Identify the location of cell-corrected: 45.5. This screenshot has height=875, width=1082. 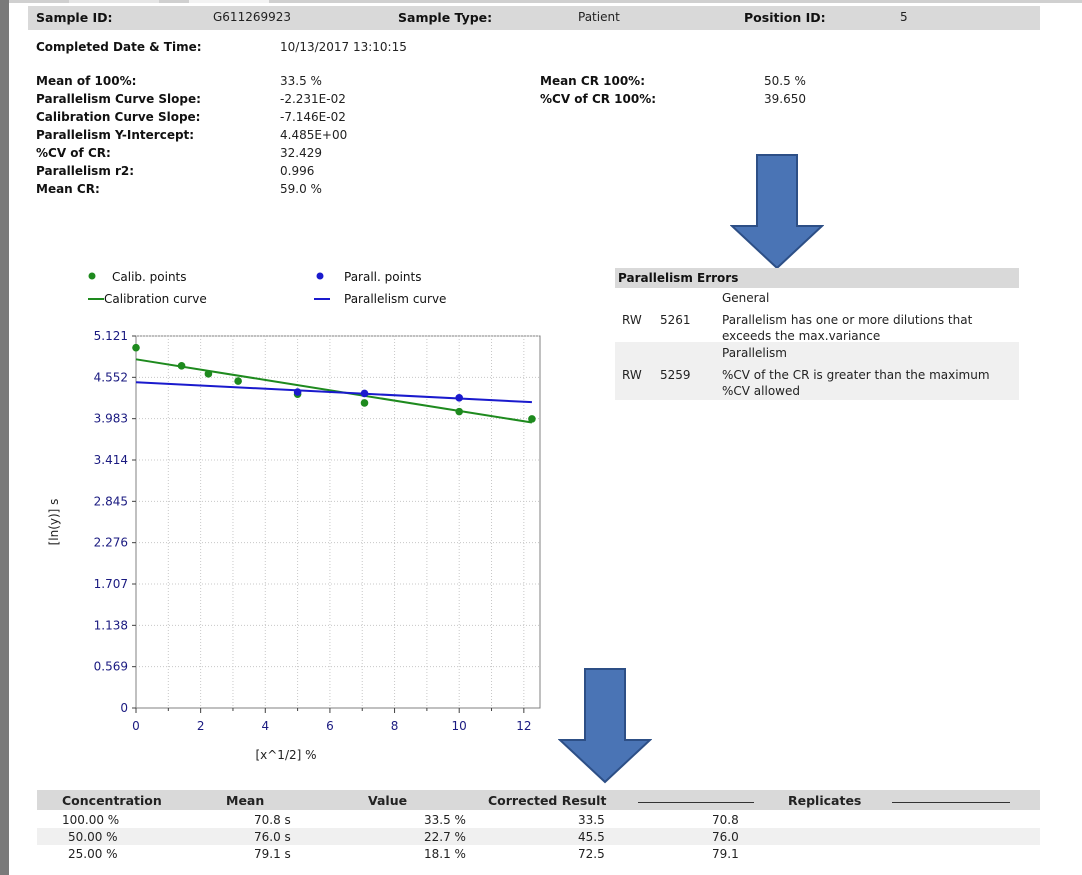
(591, 837).